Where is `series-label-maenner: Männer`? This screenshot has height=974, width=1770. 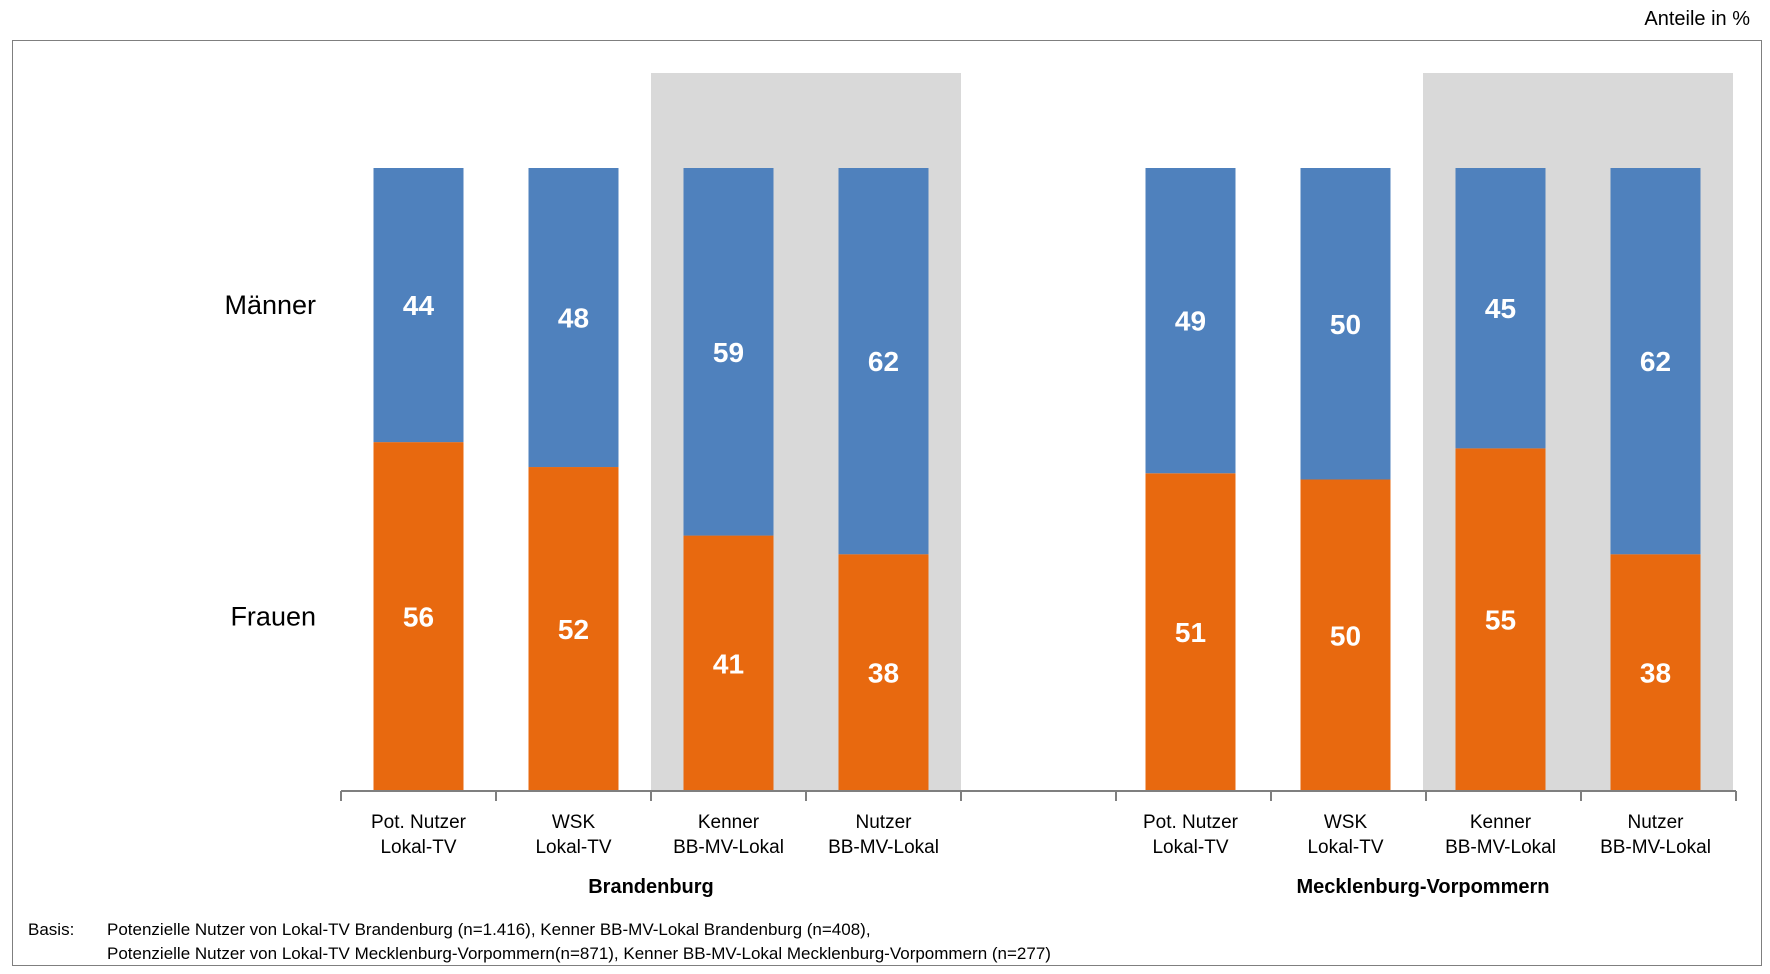 series-label-maenner: Männer is located at coordinates (270, 305).